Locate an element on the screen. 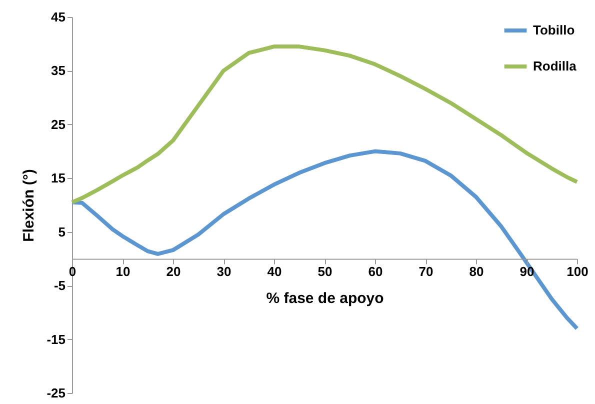 The height and width of the screenshot is (404, 595). y-tick-label: -15 is located at coordinates (56, 339).